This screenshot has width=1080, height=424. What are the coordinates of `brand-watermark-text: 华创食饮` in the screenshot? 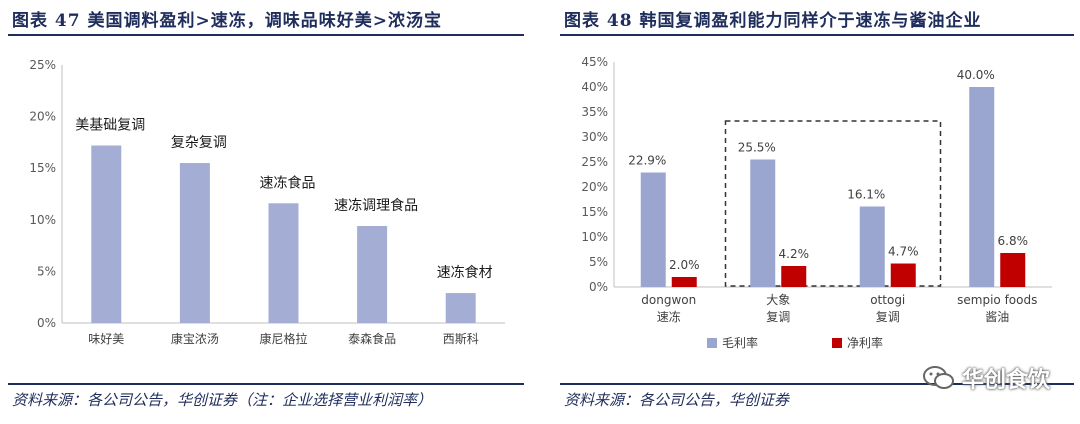 It's located at (1005, 380).